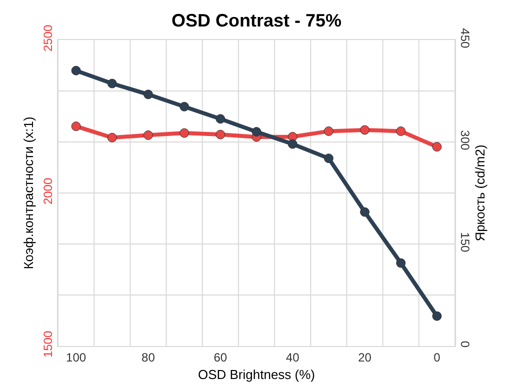 The height and width of the screenshot is (391, 513). What do you see at coordinates (149, 357) in the screenshot?
I see `x-tick-label: 80` at bounding box center [149, 357].